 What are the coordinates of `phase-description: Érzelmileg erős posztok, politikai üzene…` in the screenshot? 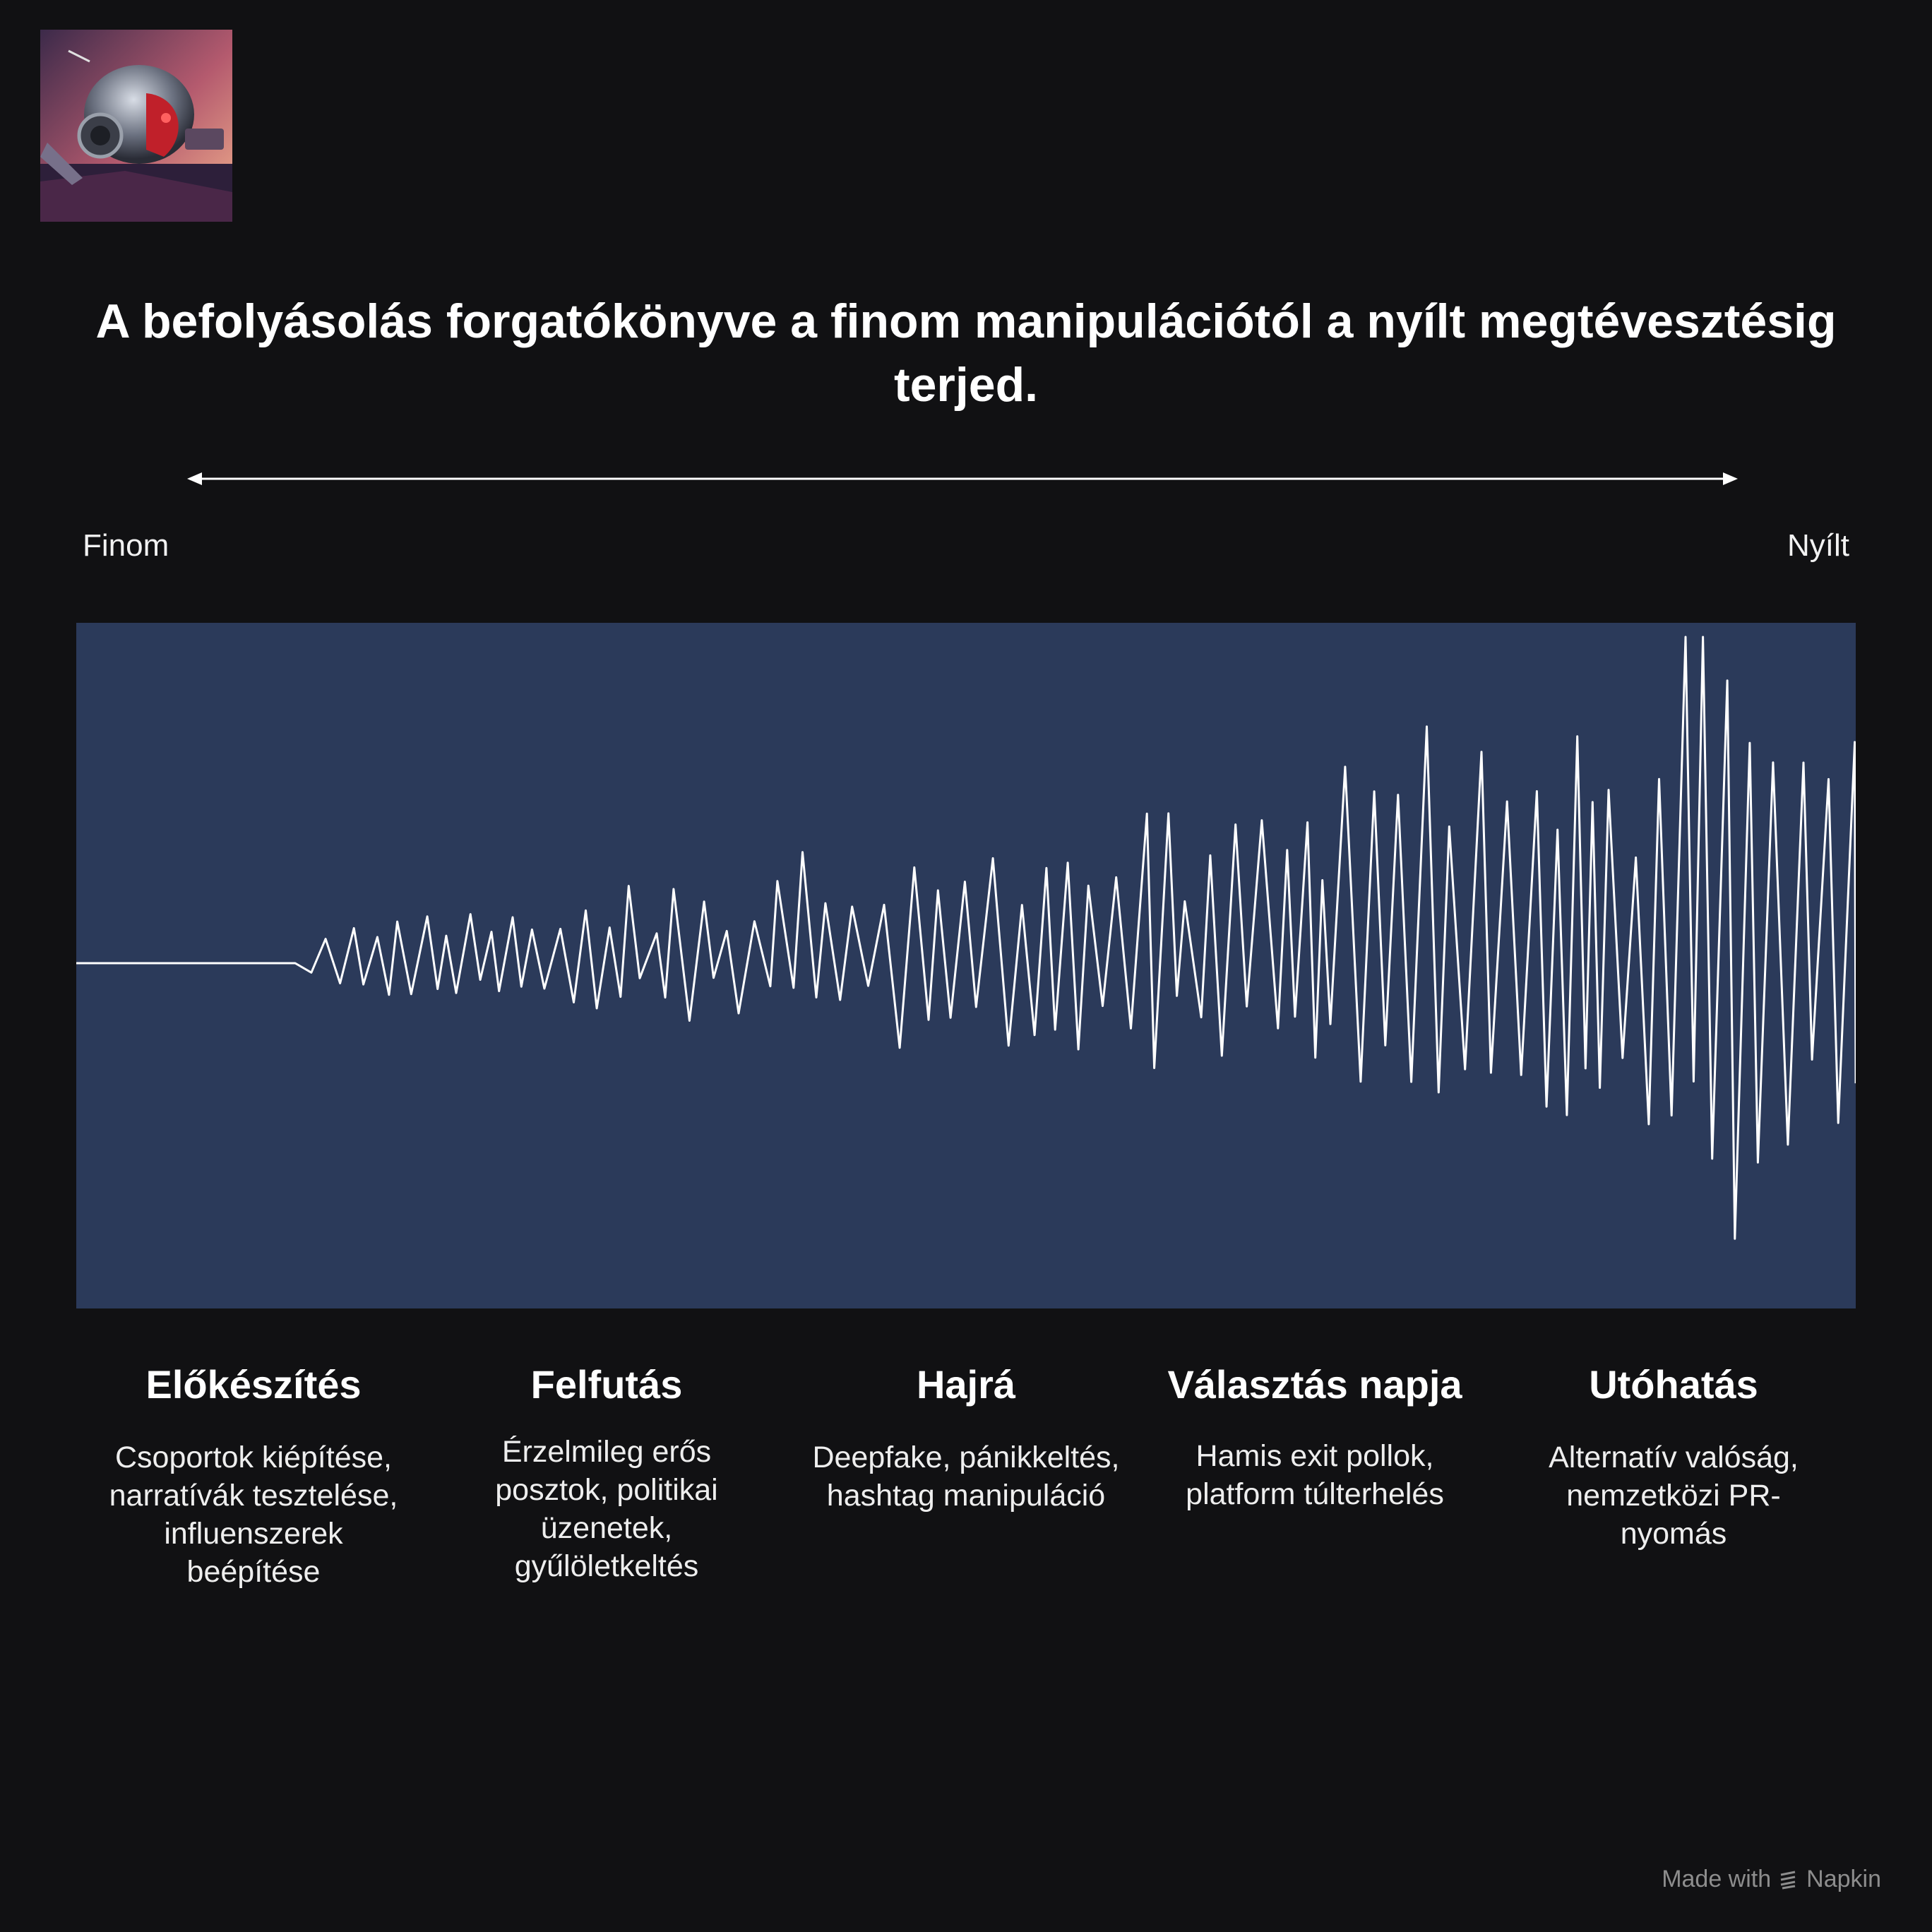 It's located at (606, 1509).